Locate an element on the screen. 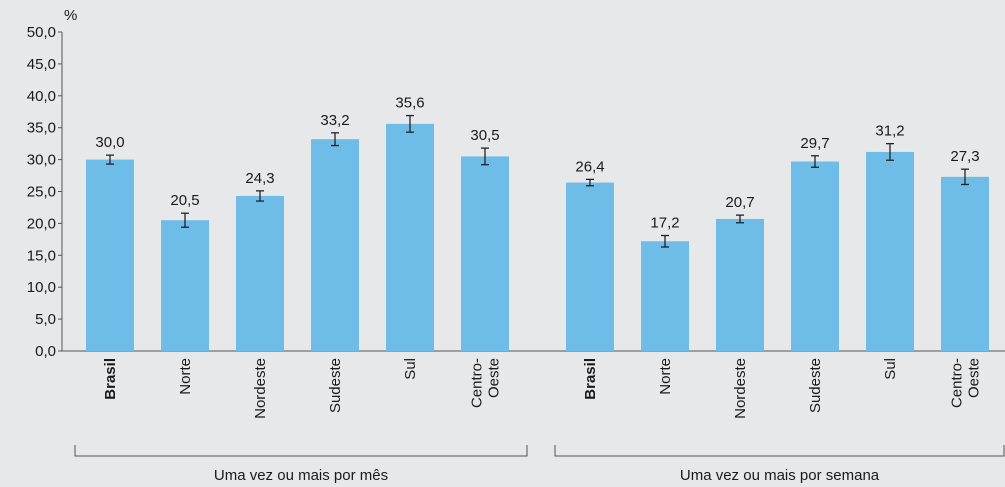 This screenshot has height=487, width=1005. value-label: 20,5 is located at coordinates (184, 200).